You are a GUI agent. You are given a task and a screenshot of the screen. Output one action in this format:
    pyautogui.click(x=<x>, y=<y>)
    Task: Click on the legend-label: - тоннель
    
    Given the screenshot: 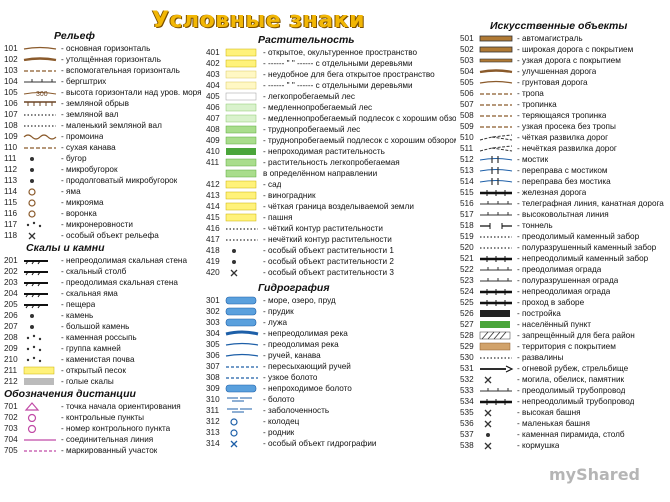 What is the action you would take?
    pyautogui.click(x=535, y=225)
    